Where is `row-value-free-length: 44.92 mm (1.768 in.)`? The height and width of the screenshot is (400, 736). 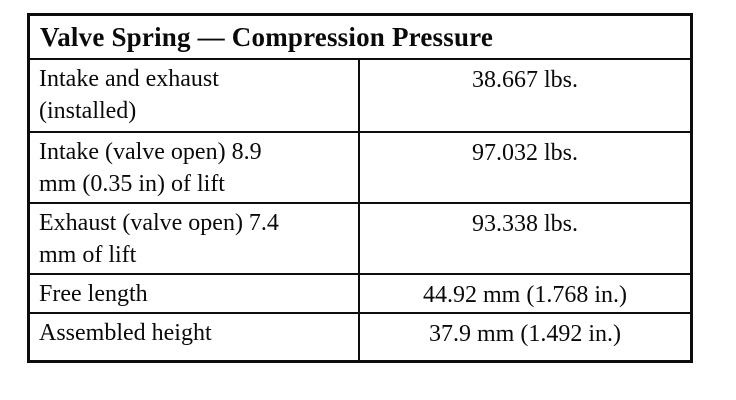 row-value-free-length: 44.92 mm (1.768 in.) is located at coordinates (525, 295).